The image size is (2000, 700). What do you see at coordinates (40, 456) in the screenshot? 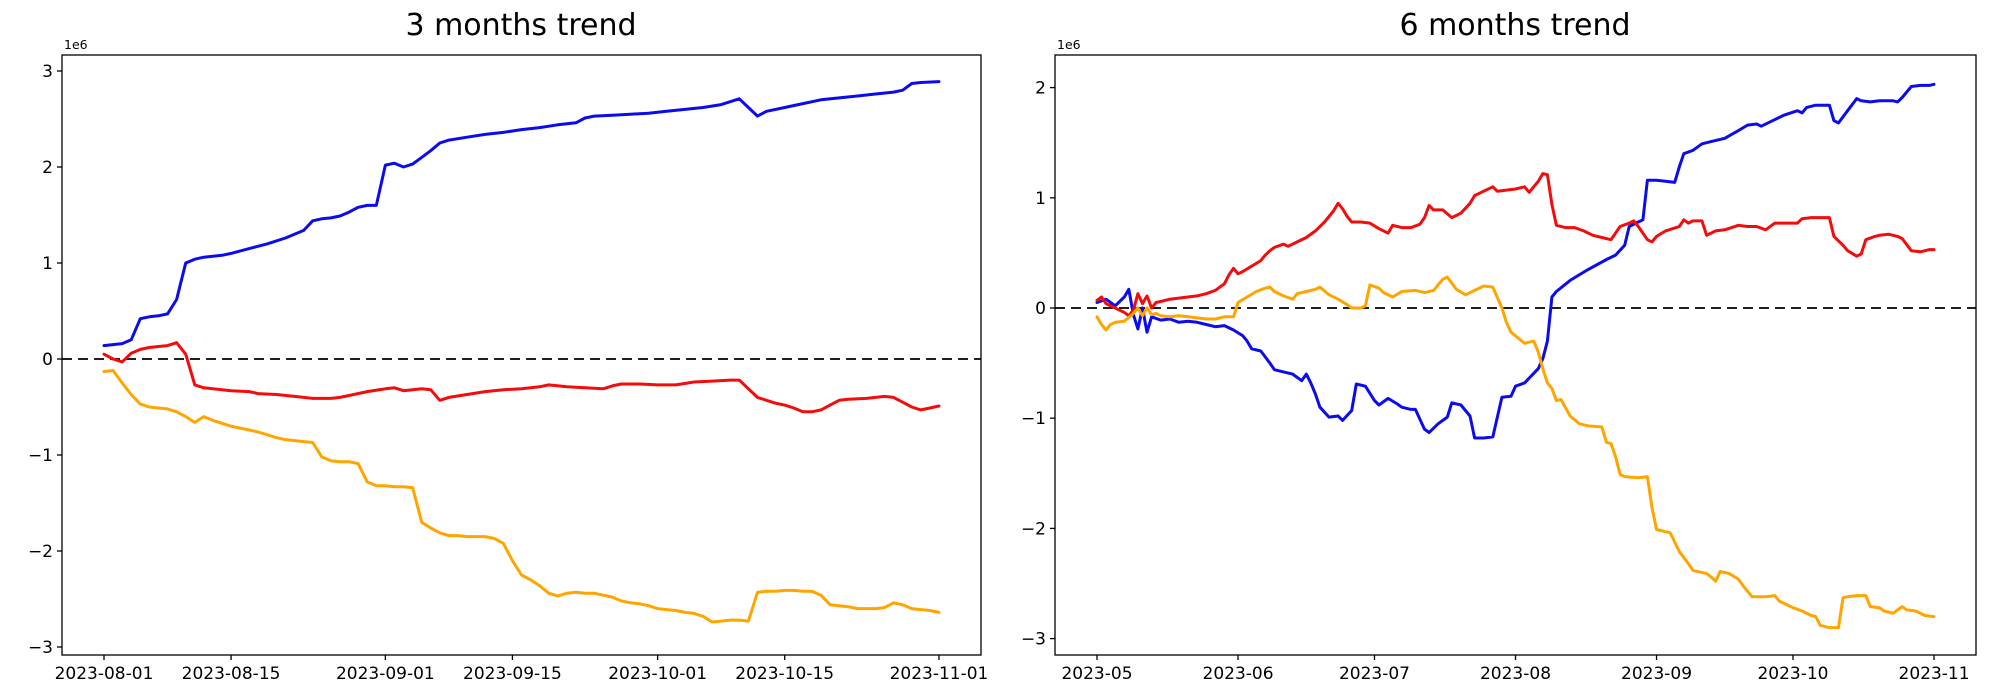
I see `y-tick-label-3m: −1` at bounding box center [40, 456].